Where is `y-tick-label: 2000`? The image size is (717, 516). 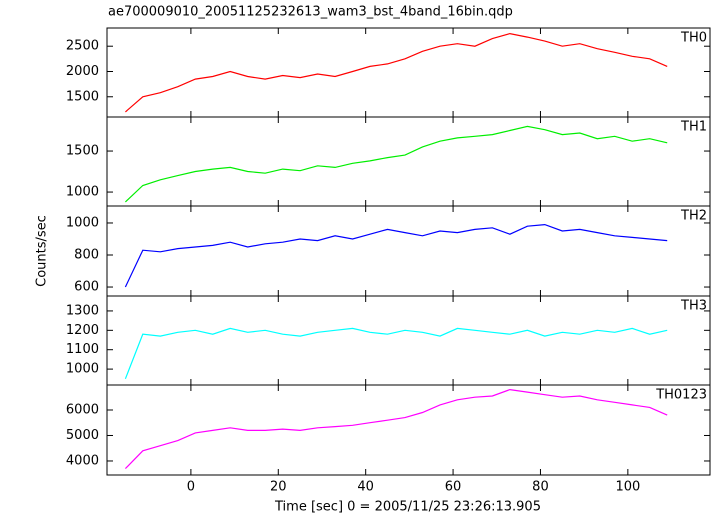
y-tick-label: 2000 is located at coordinates (82, 71).